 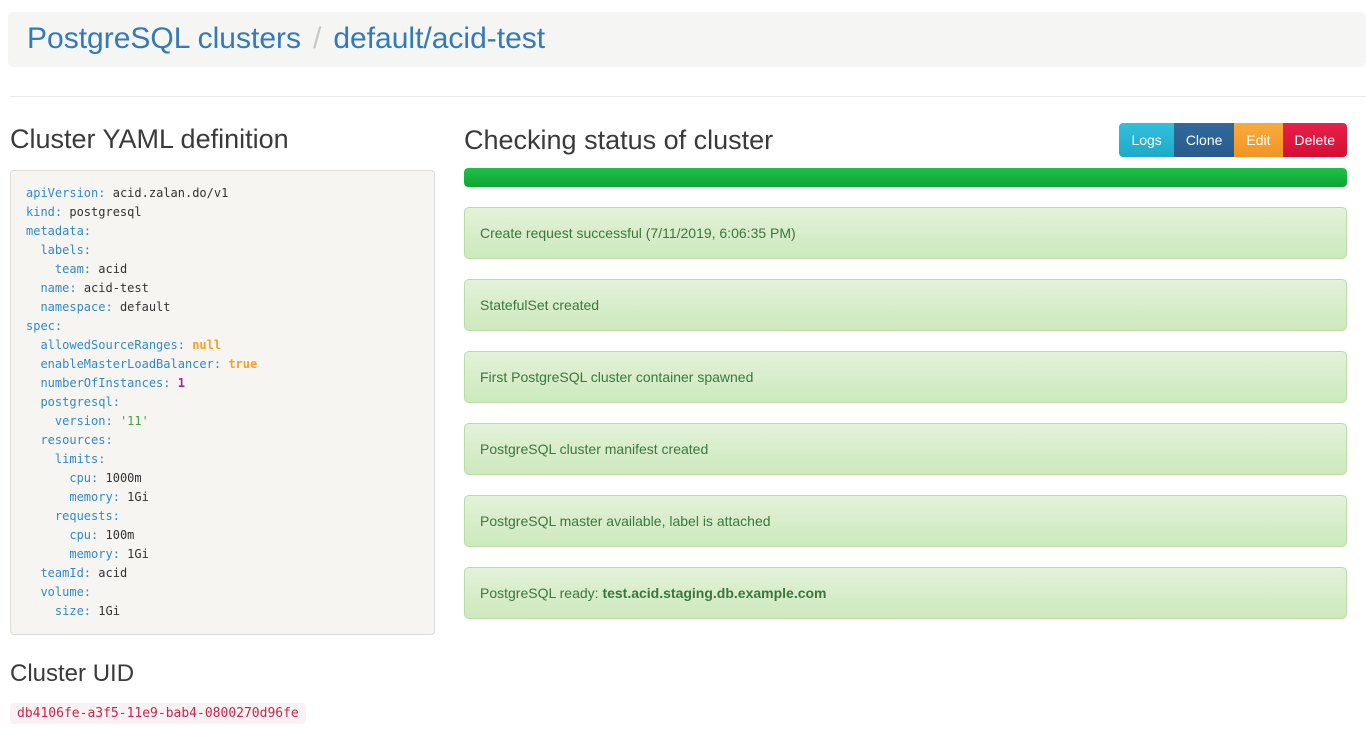 What do you see at coordinates (105, 478) in the screenshot?
I see `yaml-line: cpu: 1000m` at bounding box center [105, 478].